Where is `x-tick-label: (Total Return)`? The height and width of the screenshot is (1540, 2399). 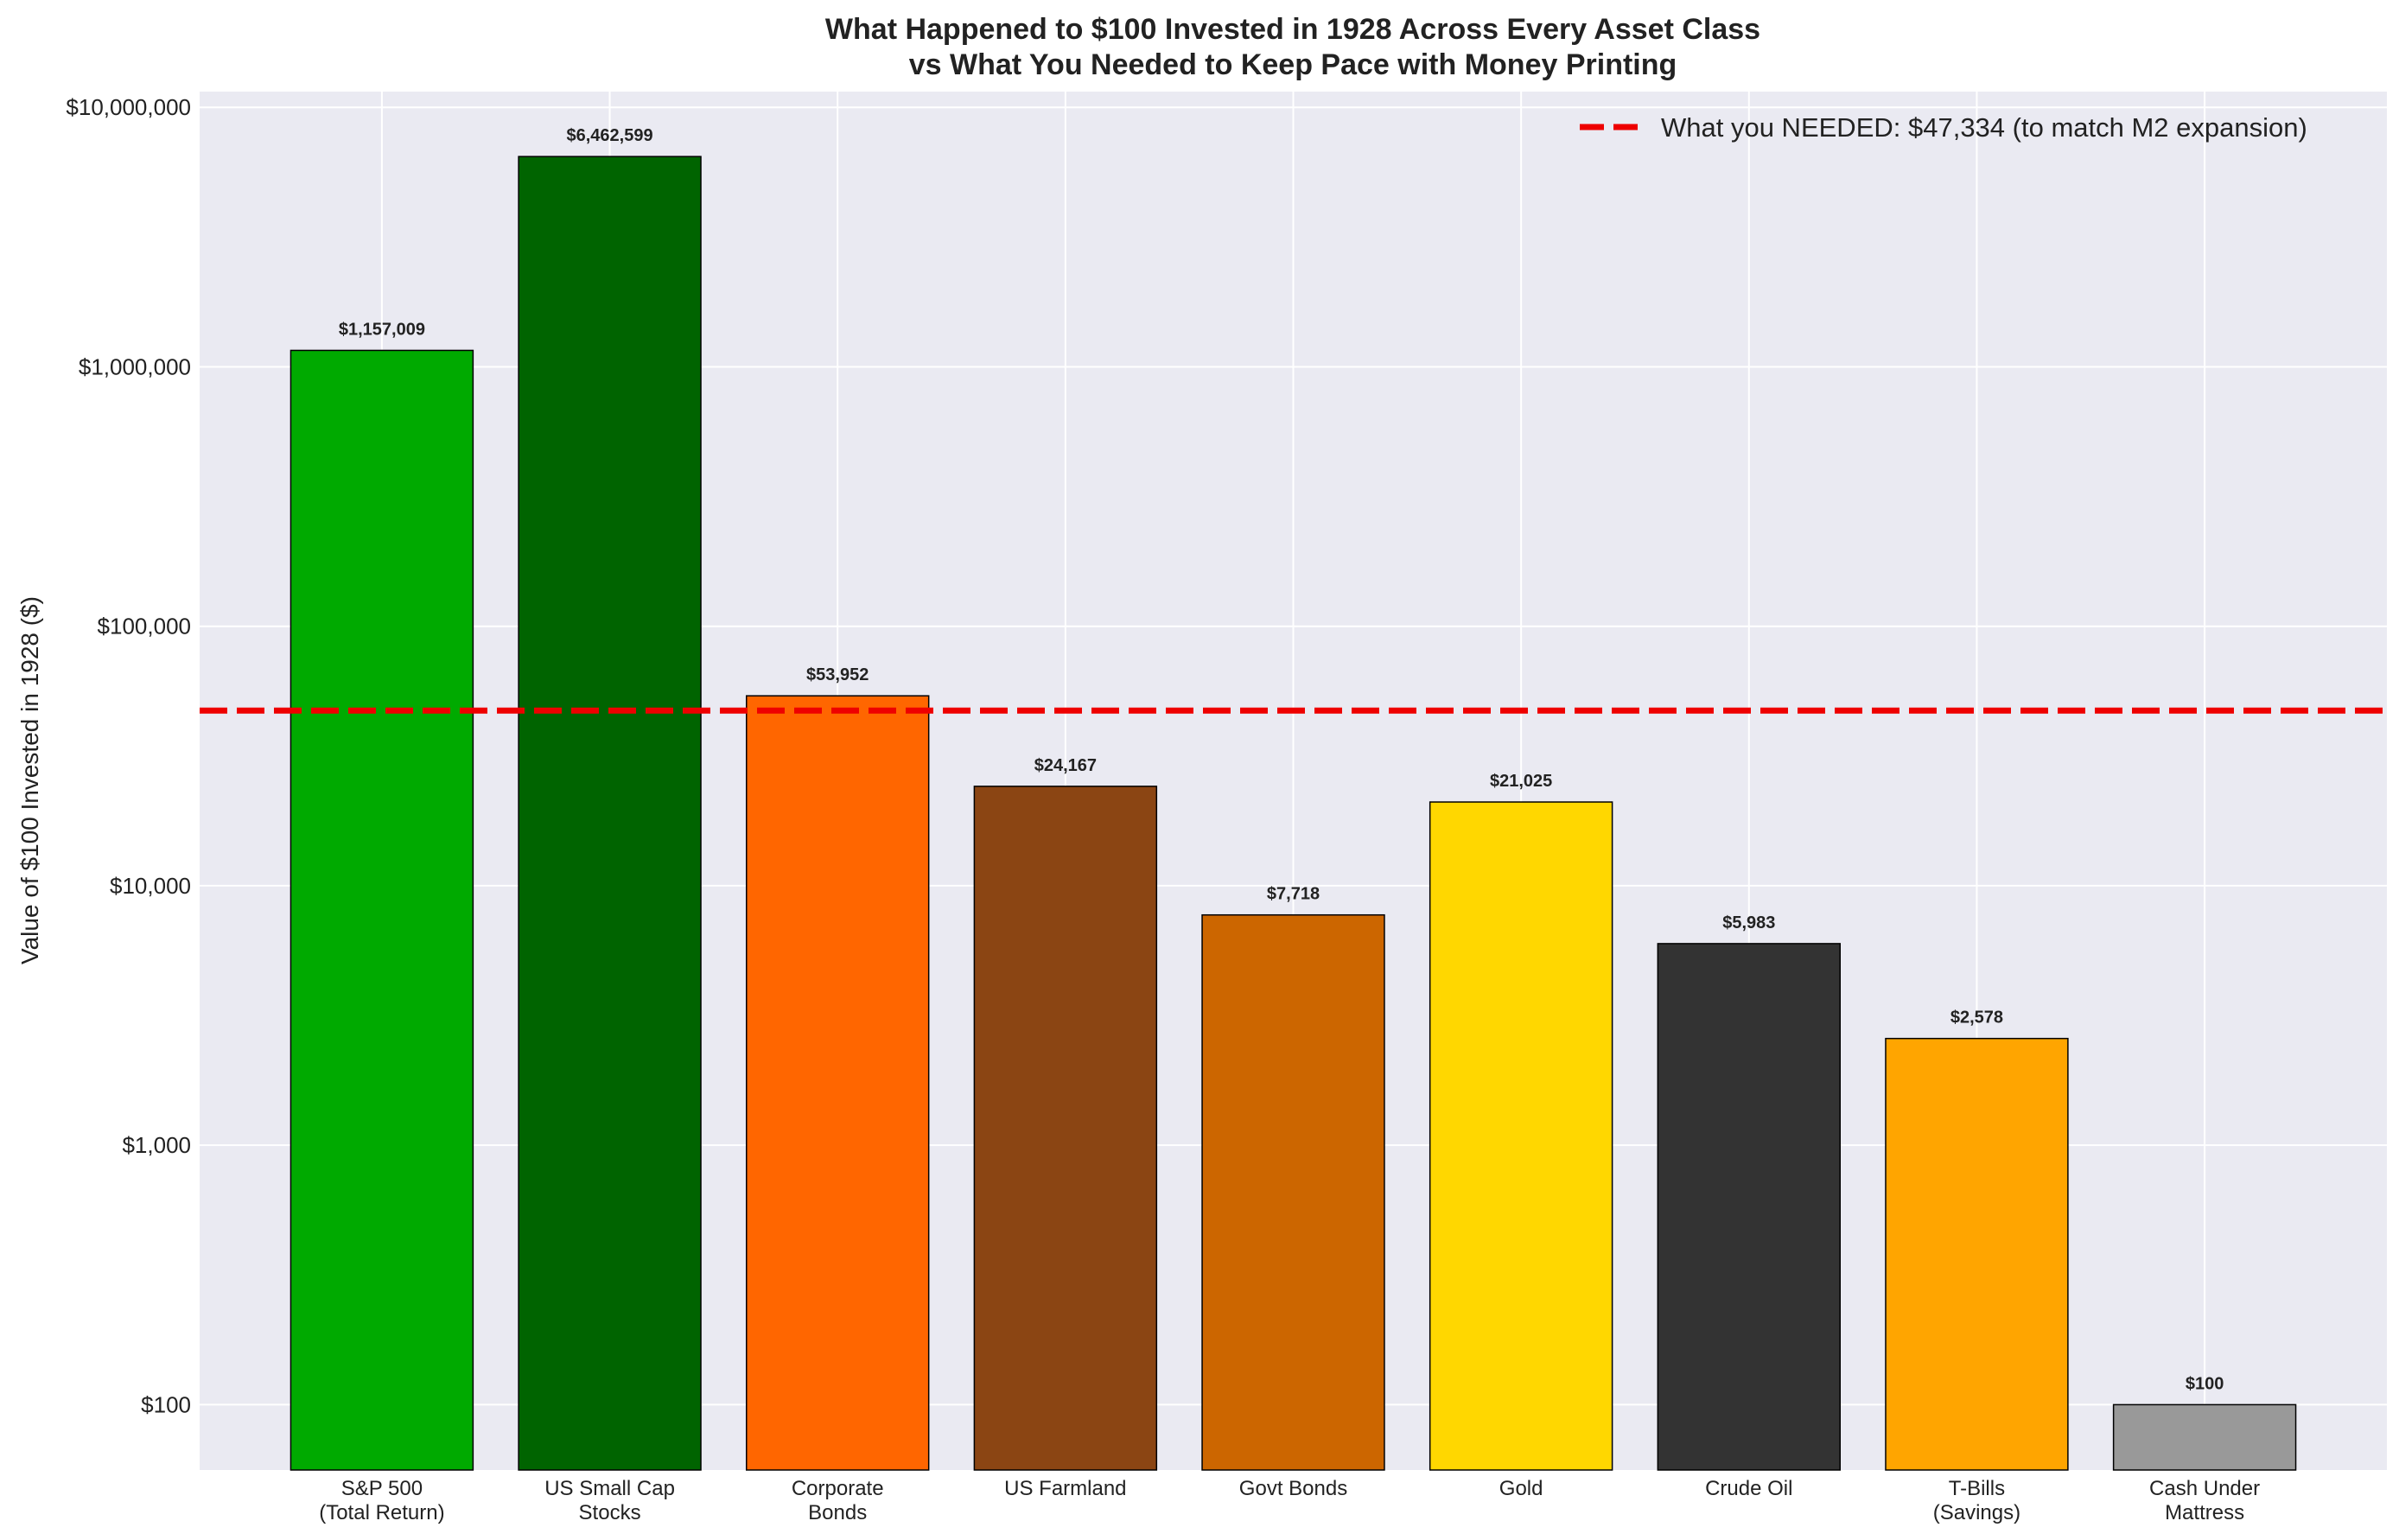
x-tick-label: (Total Return) is located at coordinates (382, 1512).